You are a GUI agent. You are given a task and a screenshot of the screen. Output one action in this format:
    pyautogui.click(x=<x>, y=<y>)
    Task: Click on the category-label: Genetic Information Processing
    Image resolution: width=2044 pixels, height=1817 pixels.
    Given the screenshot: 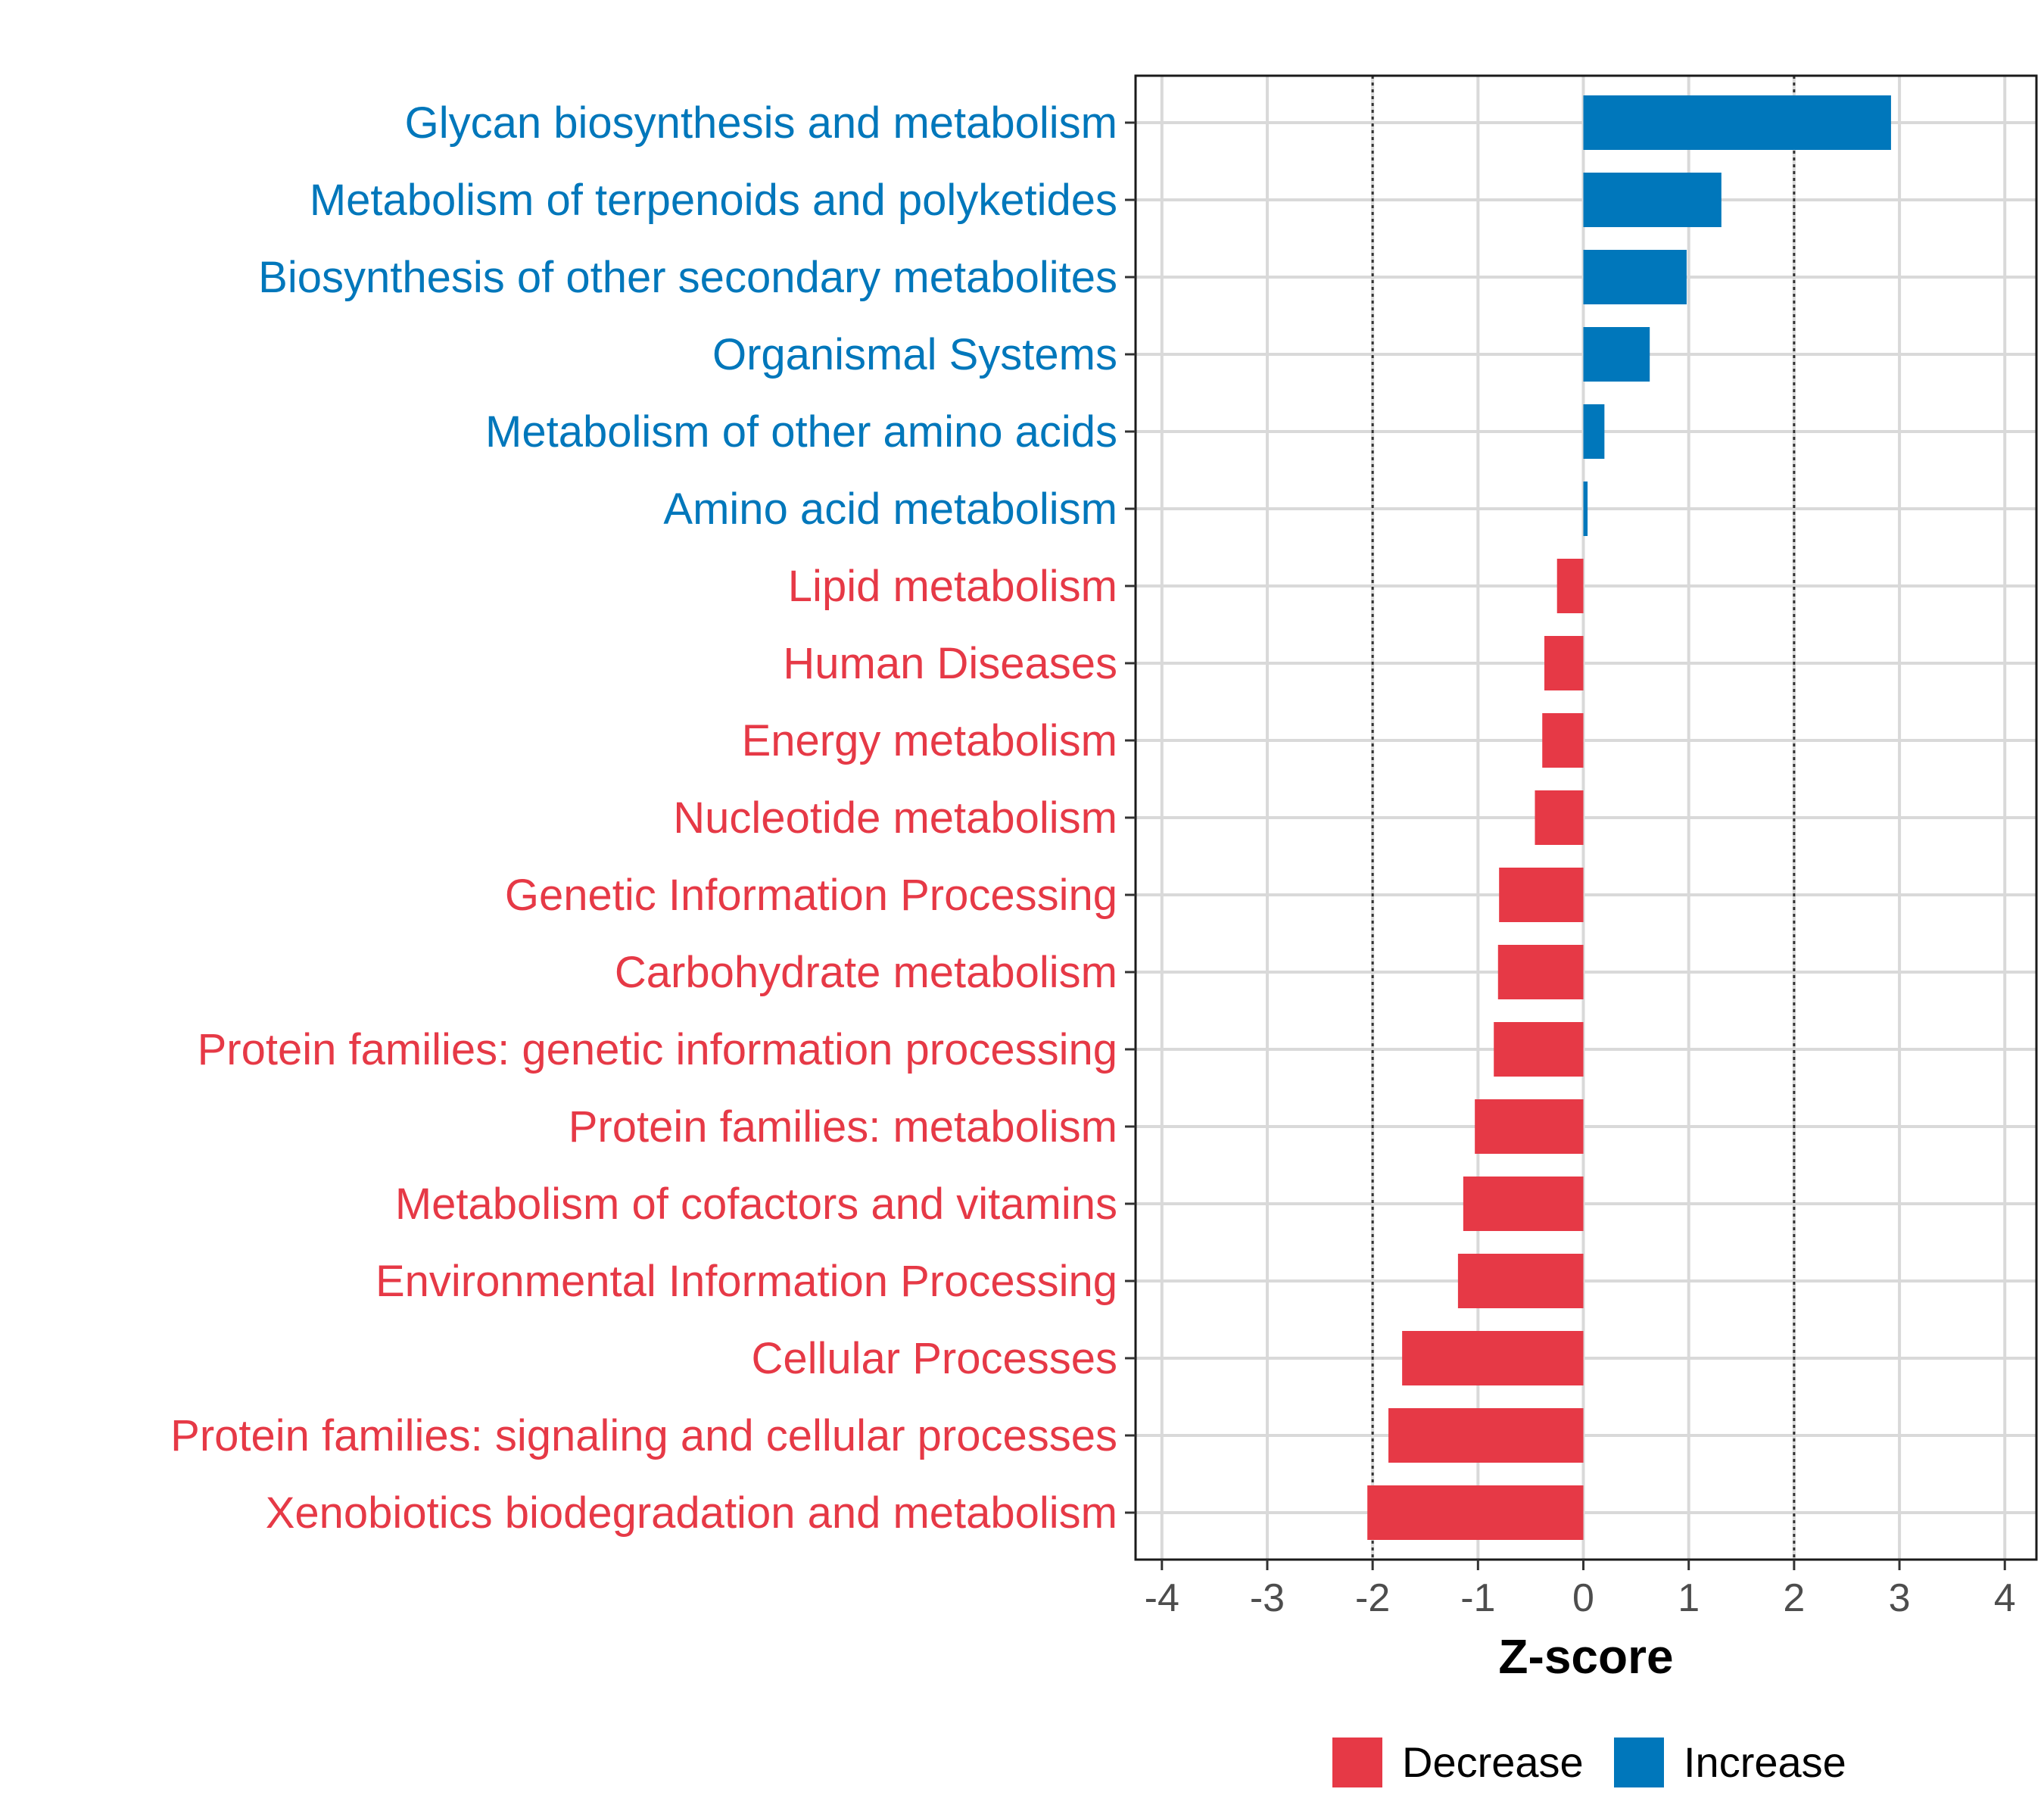 What is the action you would take?
    pyautogui.click(x=811, y=895)
    